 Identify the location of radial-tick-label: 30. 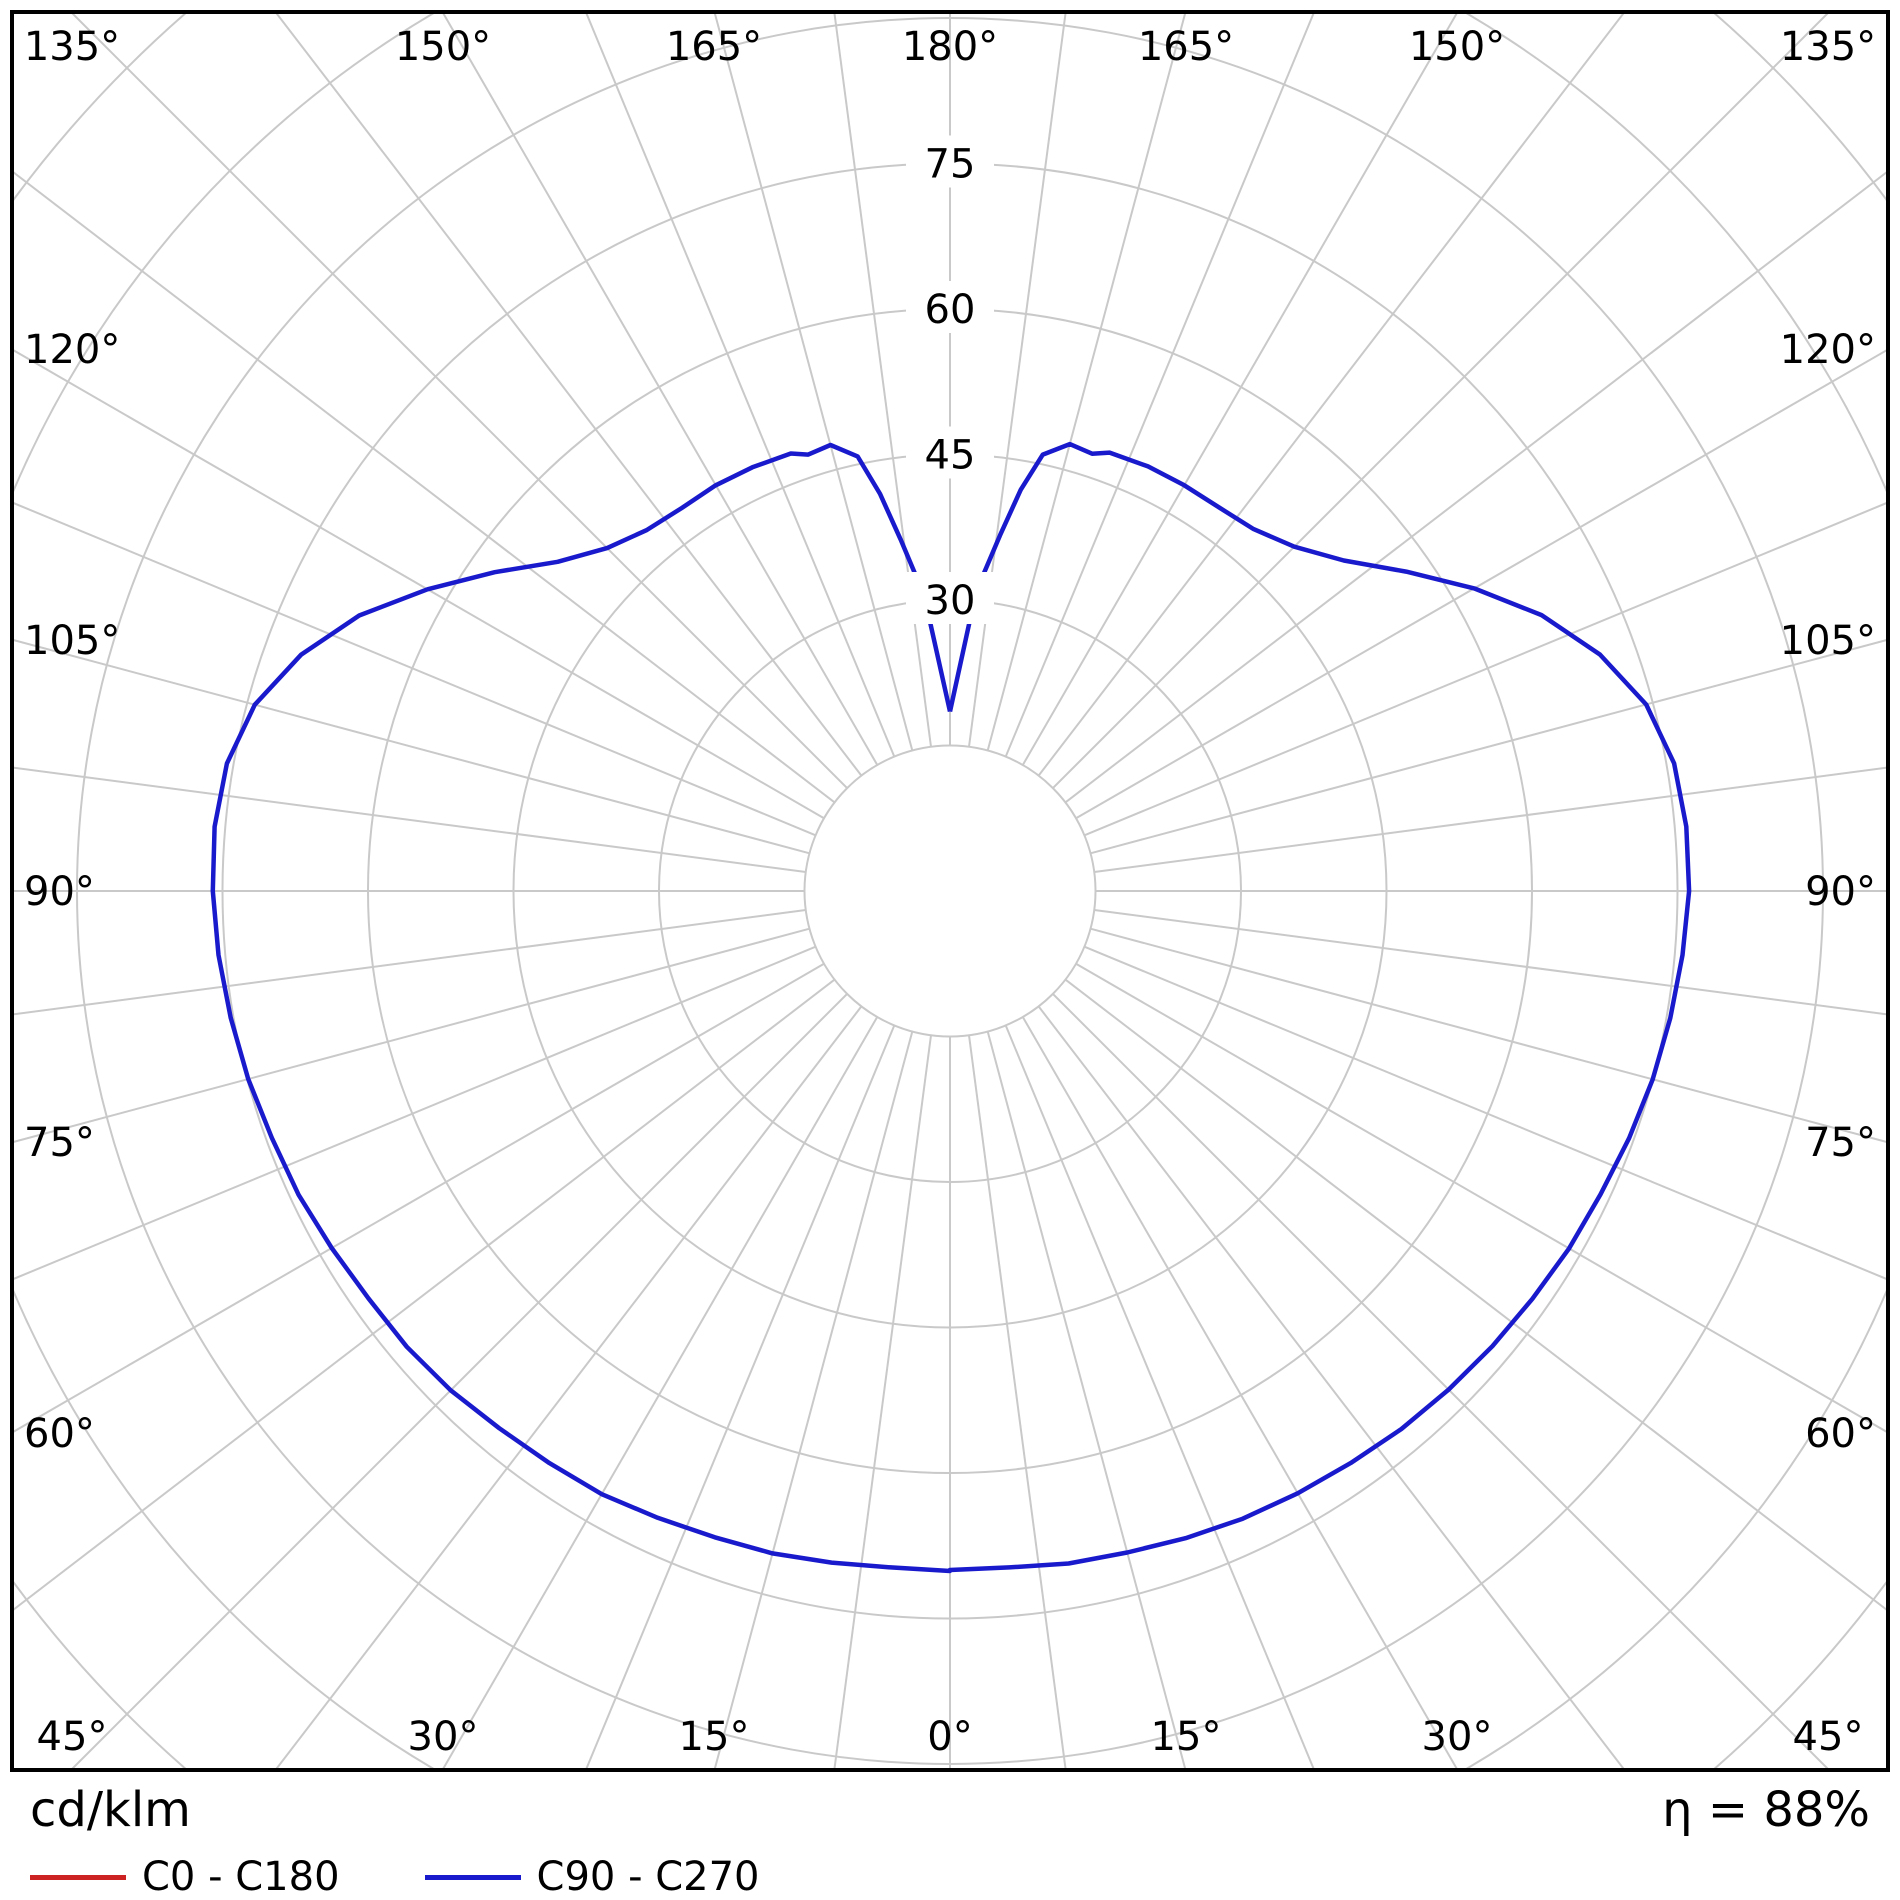
(950, 601).